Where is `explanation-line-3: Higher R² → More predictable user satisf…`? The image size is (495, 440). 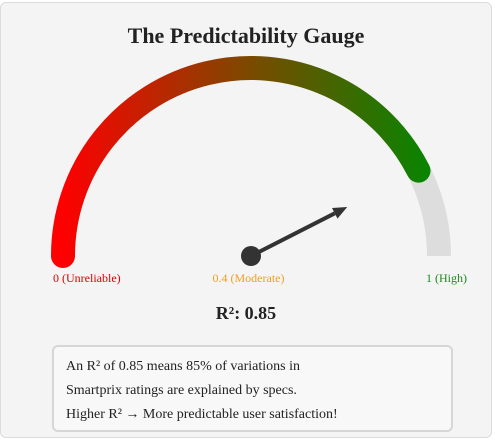
explanation-line-3: Higher R² → More predictable user satisf… is located at coordinates (202, 414).